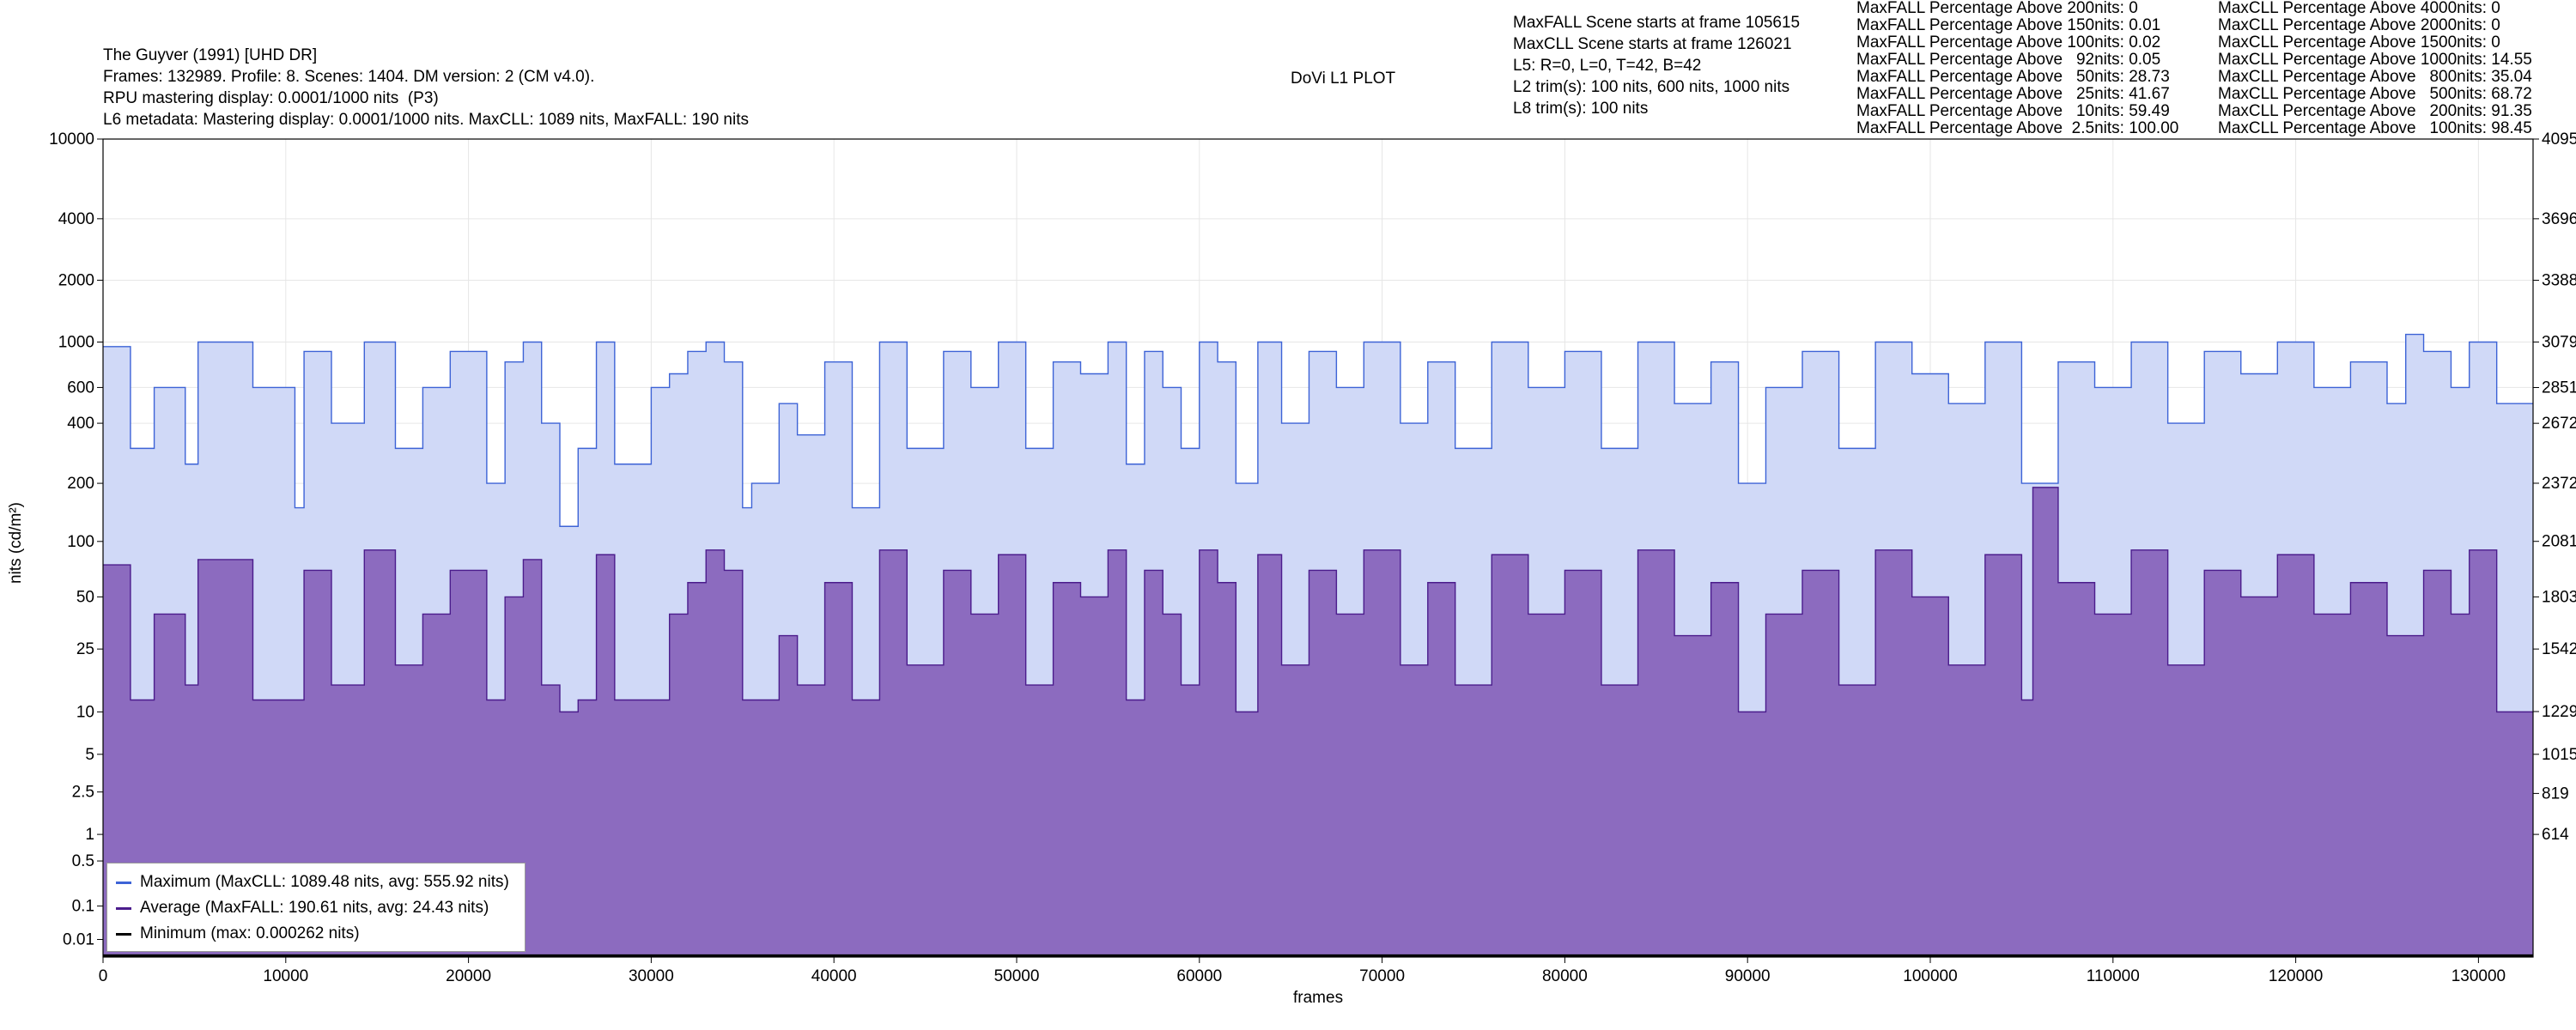 The height and width of the screenshot is (1030, 2576). I want to click on maxcll-percentage-line: MaxCLL Percentage Above 500nits: 68.72, so click(2375, 94).